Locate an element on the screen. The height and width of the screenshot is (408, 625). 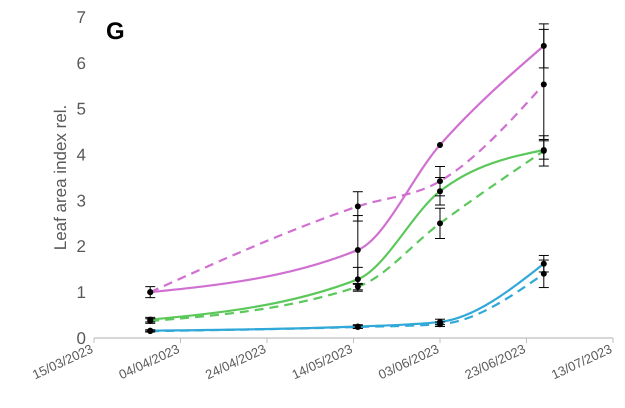
y-tick-label: 4 is located at coordinates (81, 155).